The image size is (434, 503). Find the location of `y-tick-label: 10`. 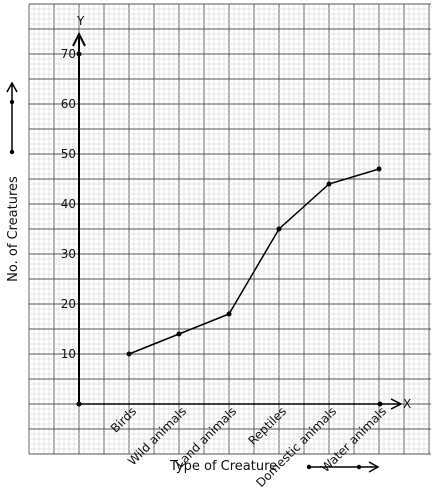

y-tick-label: 10 is located at coordinates (68, 354).